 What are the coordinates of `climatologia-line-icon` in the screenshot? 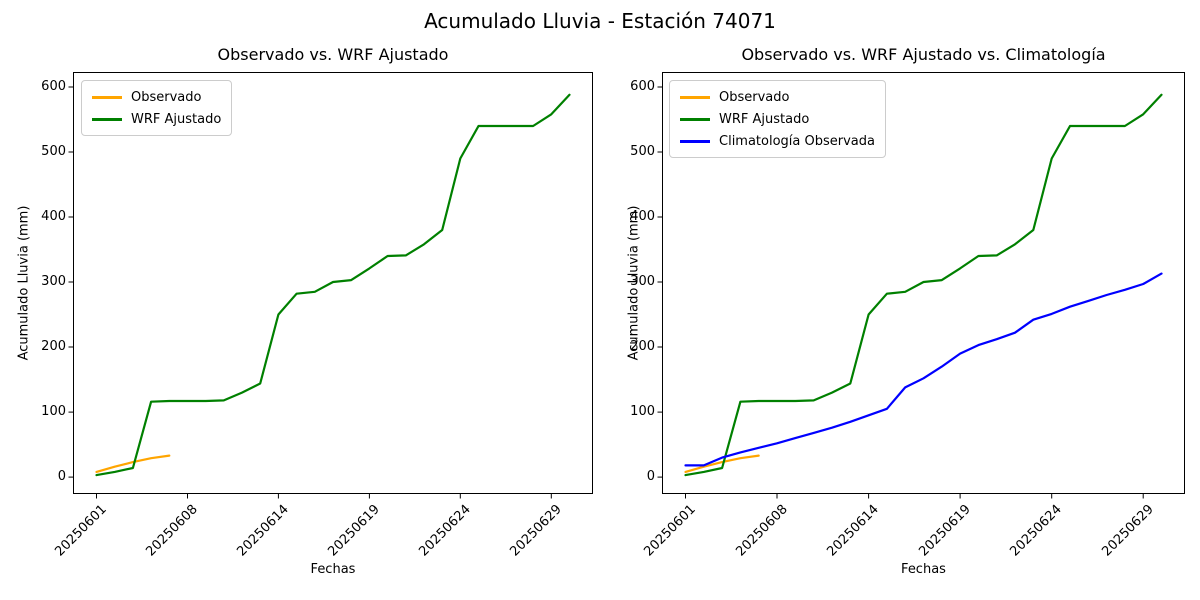 It's located at (695, 141).